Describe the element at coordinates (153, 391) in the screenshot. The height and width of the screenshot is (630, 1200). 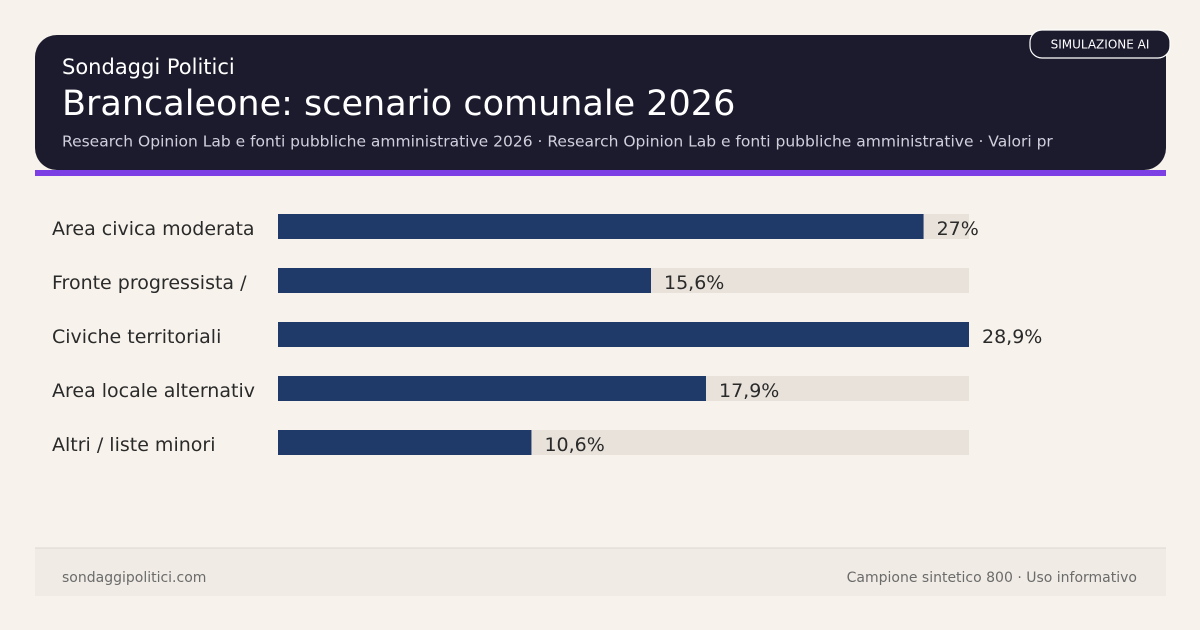
I see `category-label: Area locale alternativ` at that location.